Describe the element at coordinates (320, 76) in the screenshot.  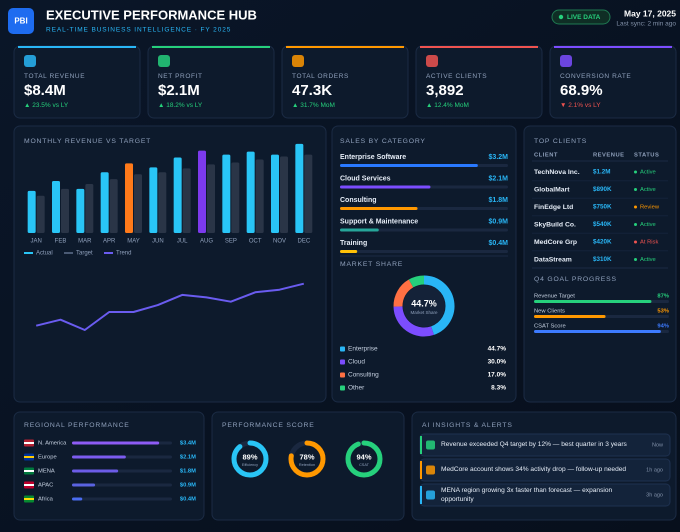
I see `kpi-label: TOTAL ORDERS` at that location.